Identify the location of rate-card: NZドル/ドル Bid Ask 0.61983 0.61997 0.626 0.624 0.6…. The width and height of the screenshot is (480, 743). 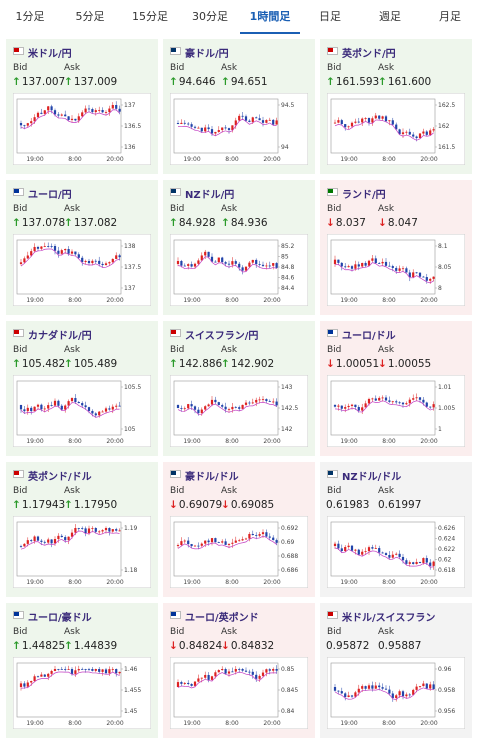
(396, 529).